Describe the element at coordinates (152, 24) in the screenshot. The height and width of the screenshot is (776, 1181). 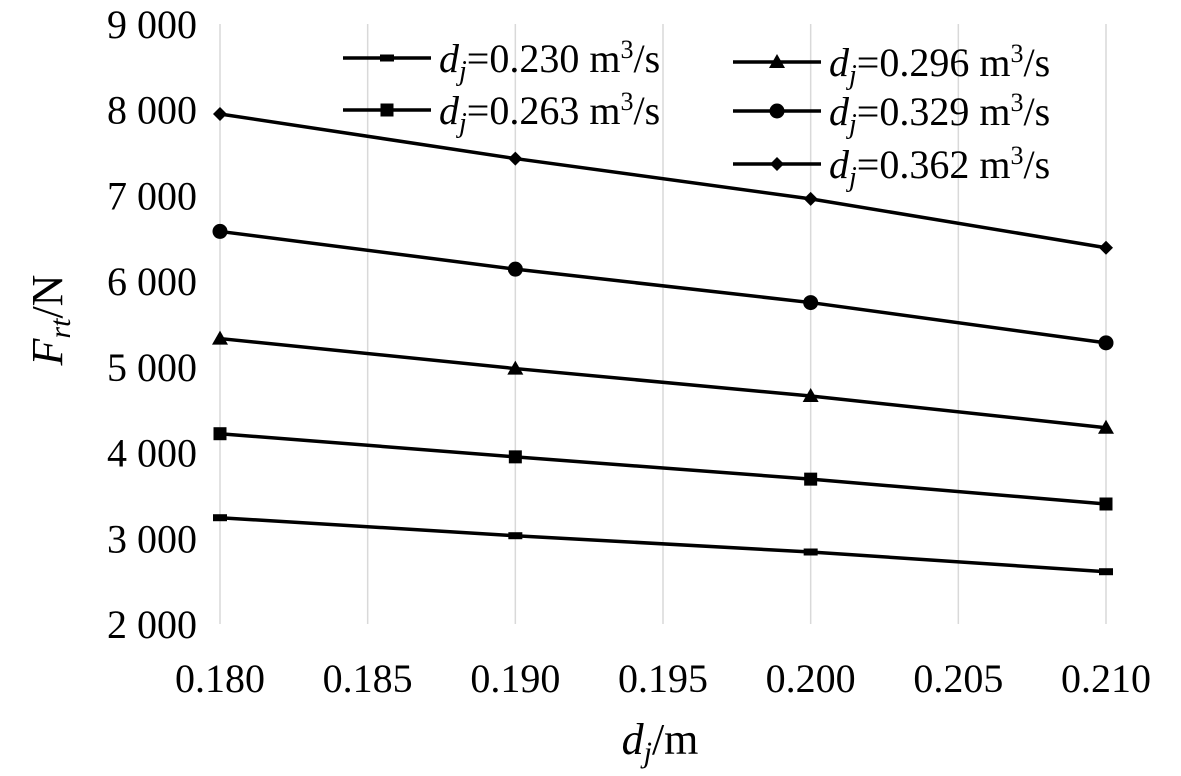
I see `y-tick-label-7: 9 000` at that location.